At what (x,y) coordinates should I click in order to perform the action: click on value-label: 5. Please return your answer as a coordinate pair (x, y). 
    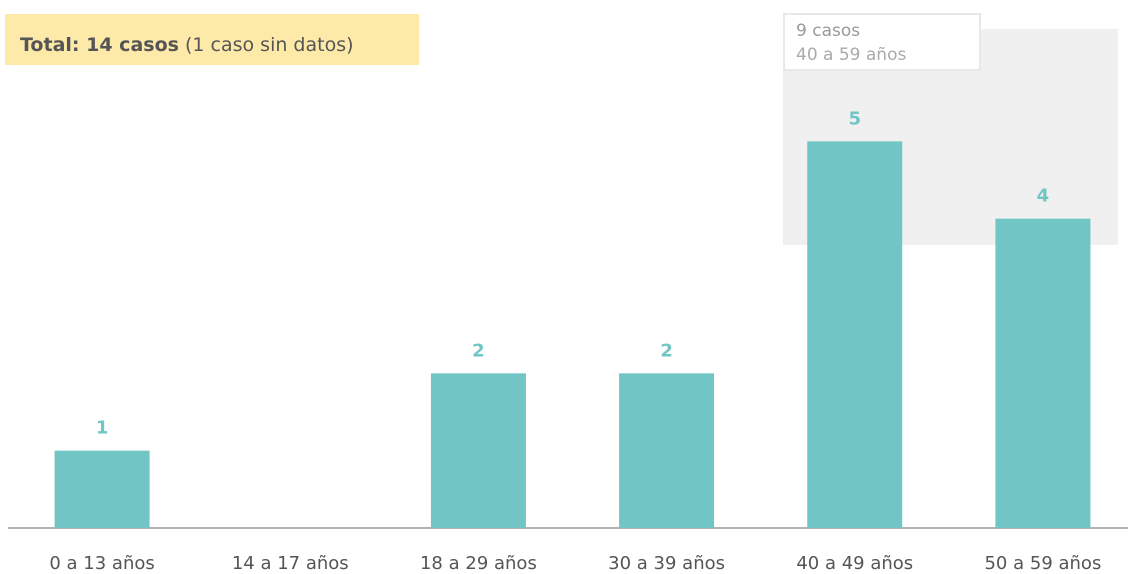
    Looking at the image, I should click on (854, 118).